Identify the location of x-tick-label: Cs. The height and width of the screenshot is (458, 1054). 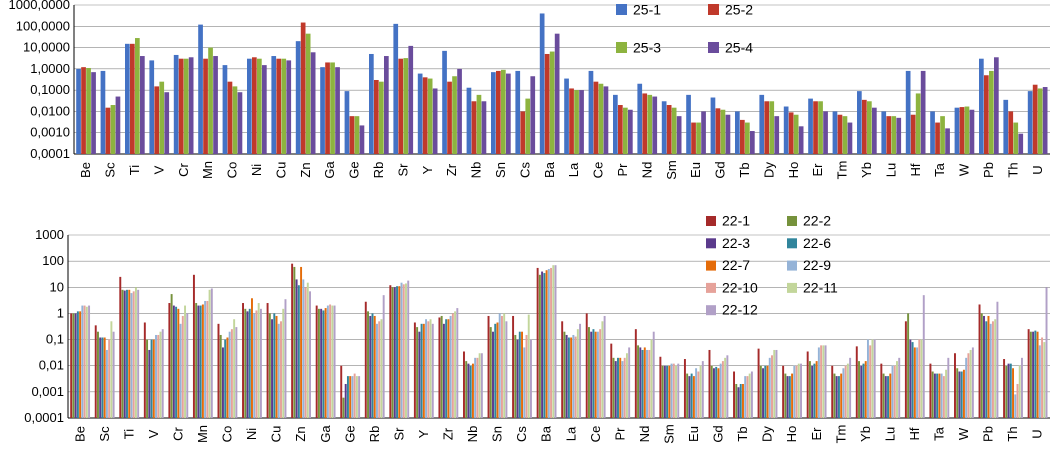
(524, 170).